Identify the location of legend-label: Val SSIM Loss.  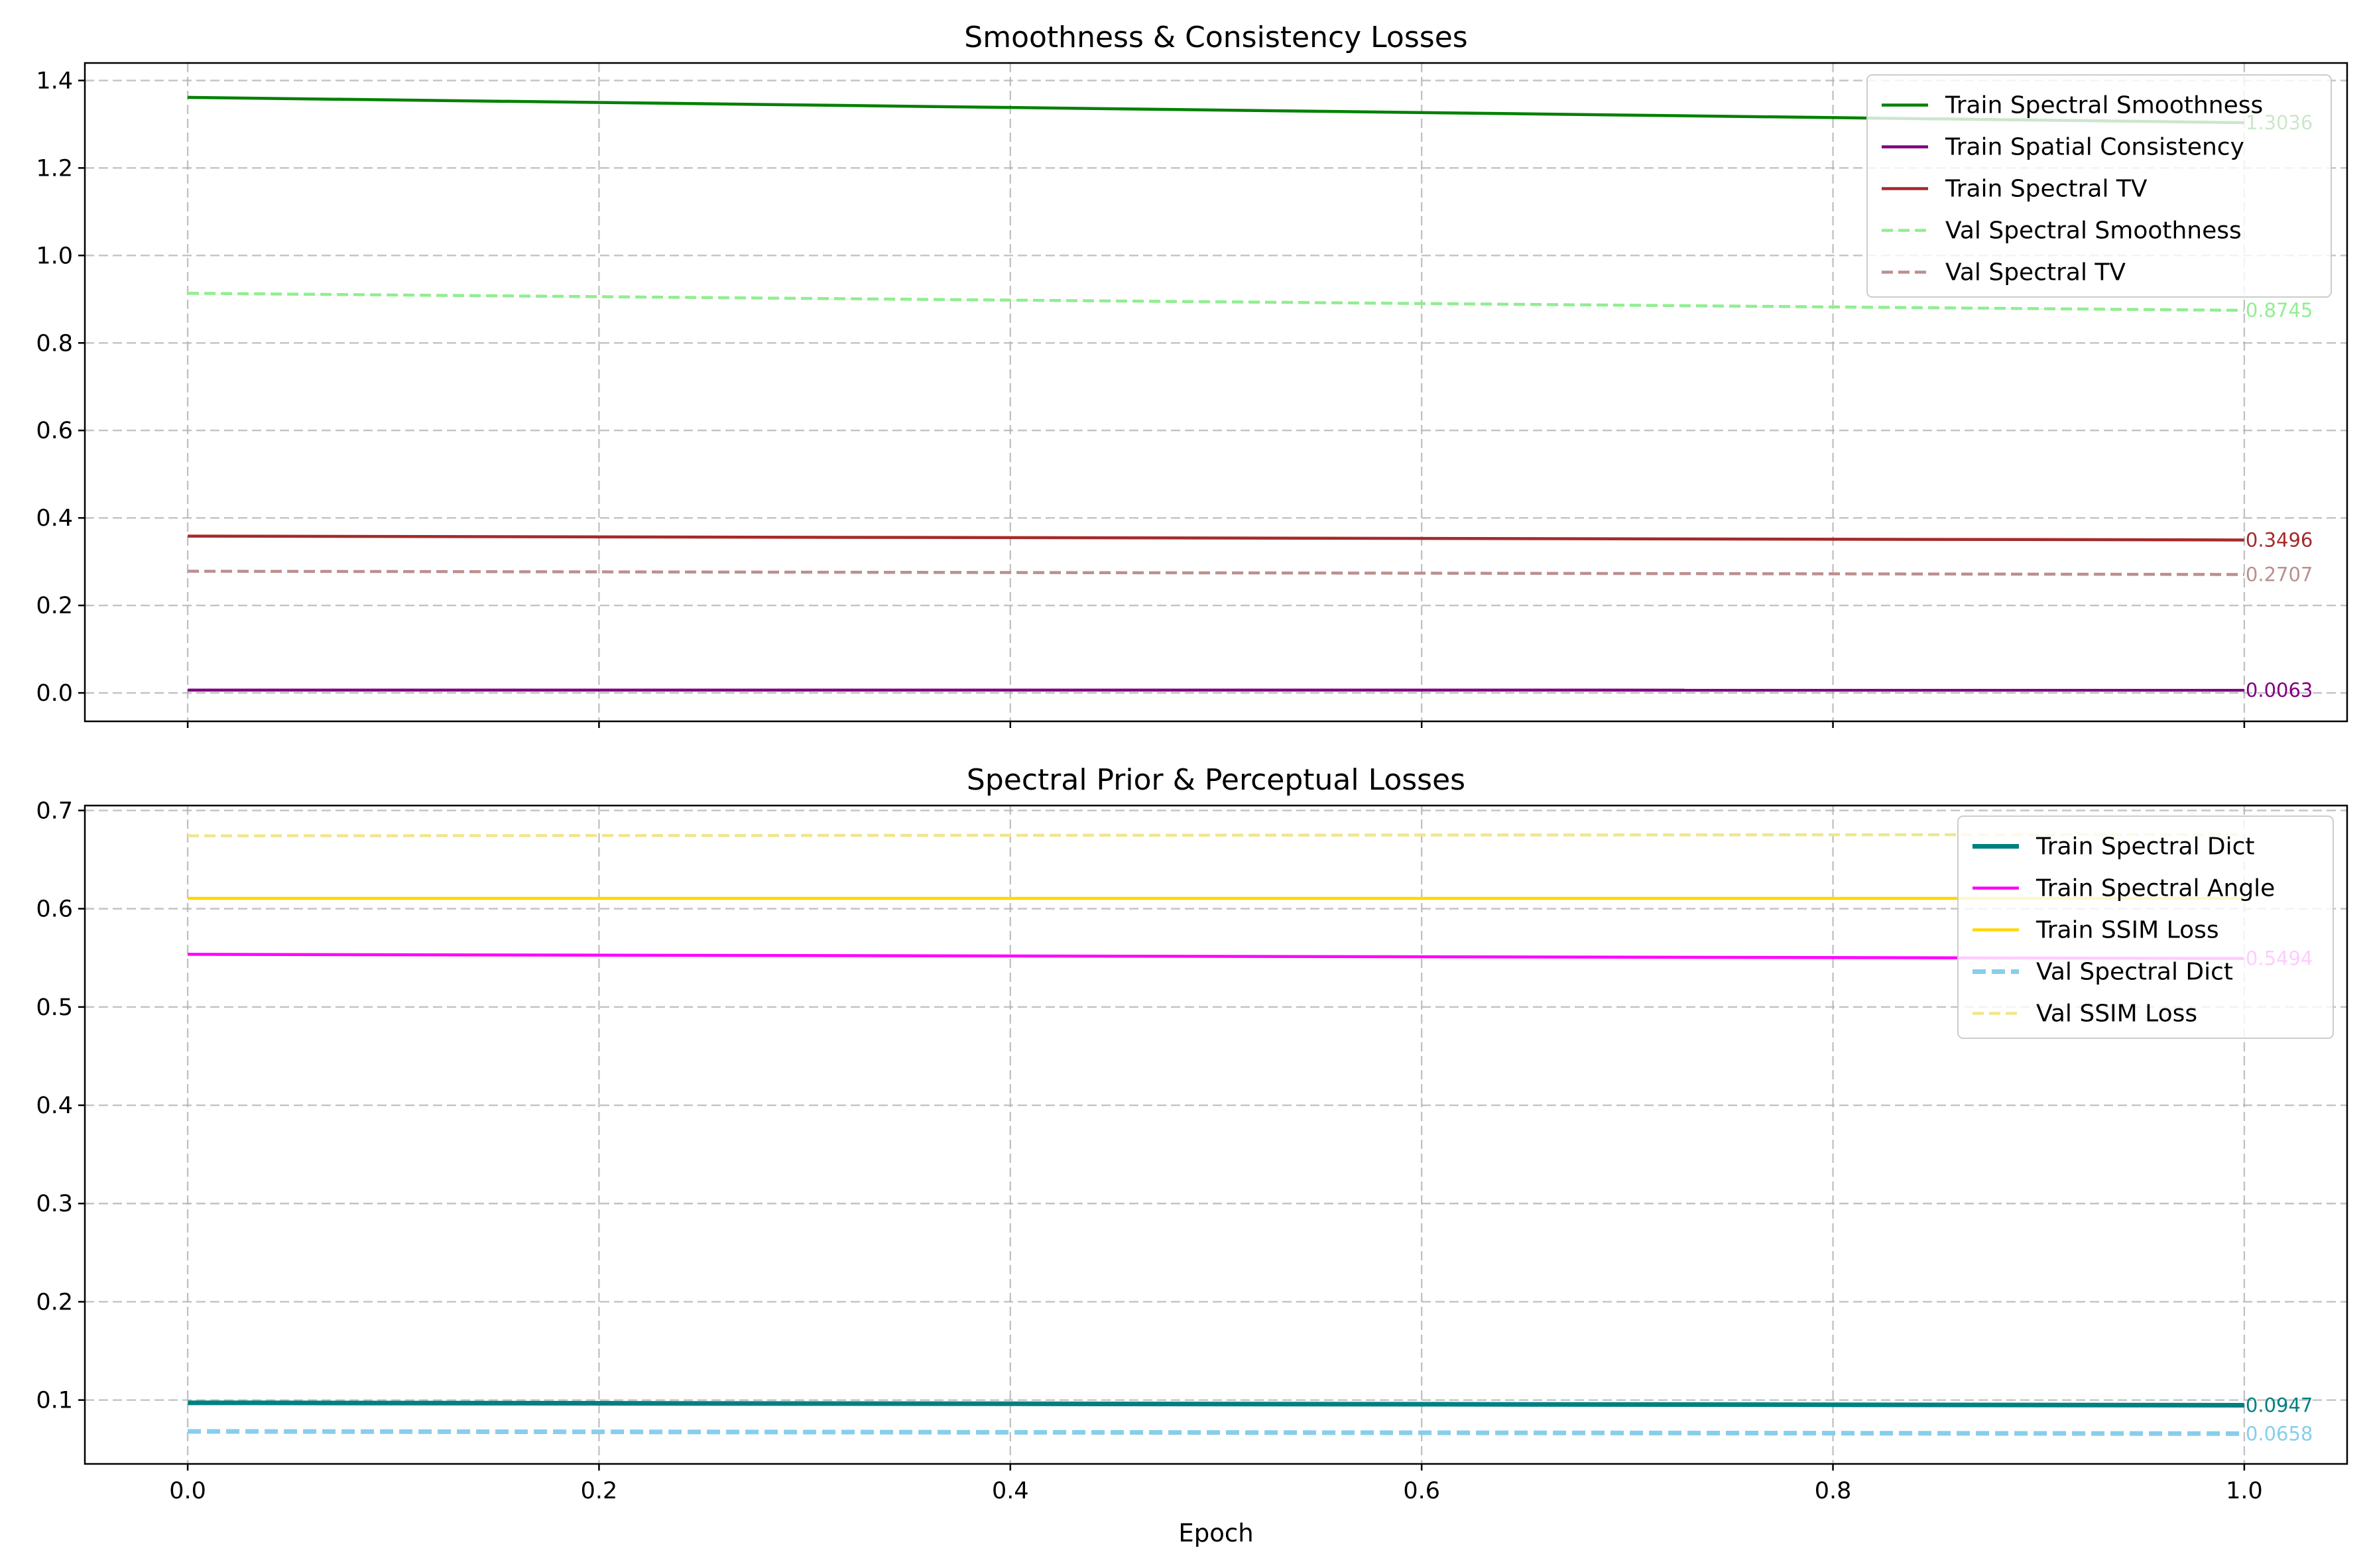
(2116, 1014).